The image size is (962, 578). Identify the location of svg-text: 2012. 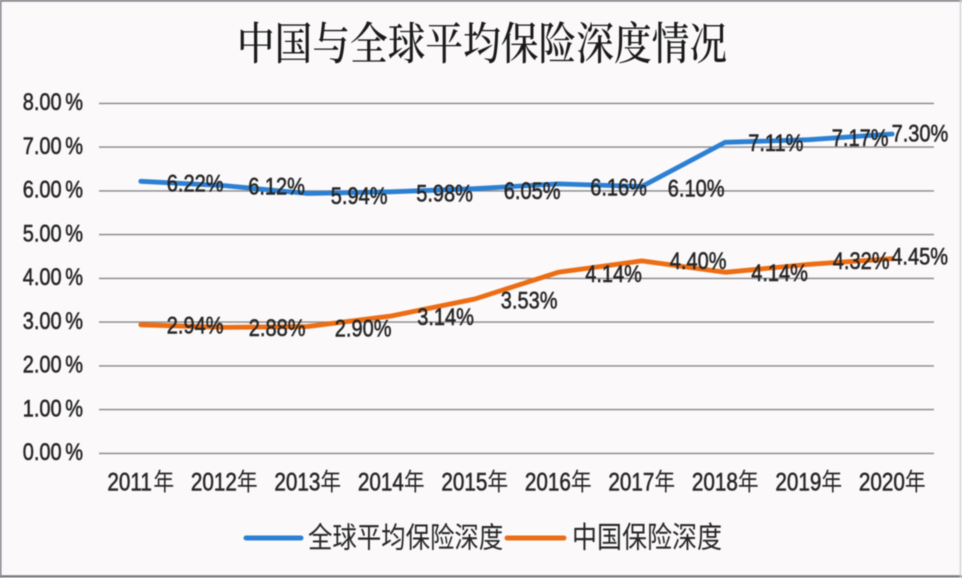
(214, 482).